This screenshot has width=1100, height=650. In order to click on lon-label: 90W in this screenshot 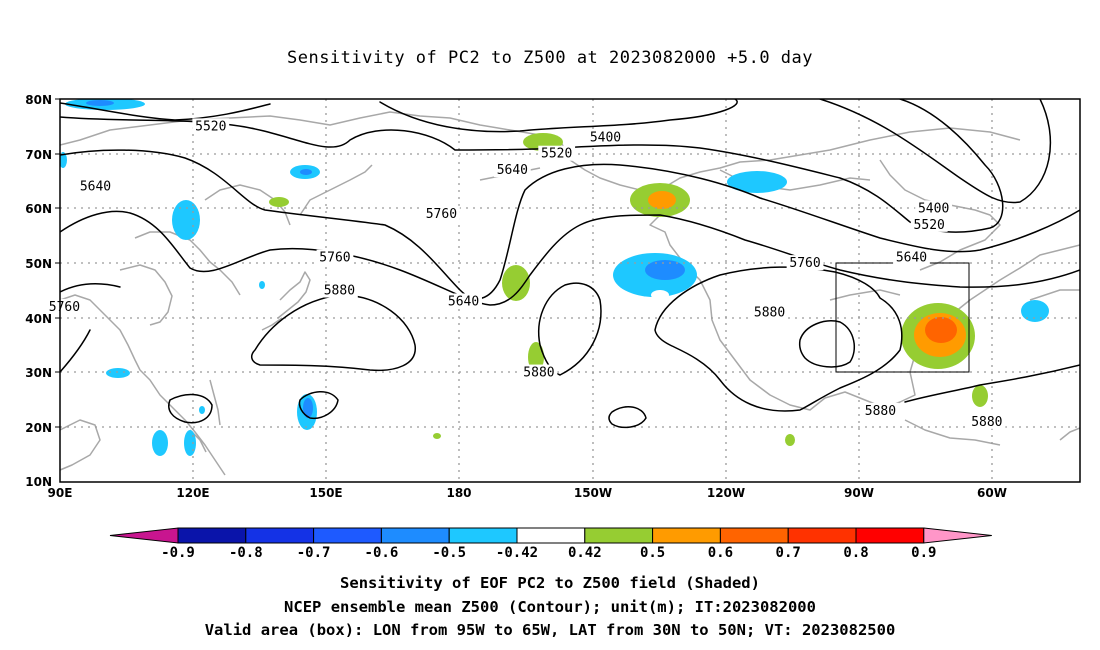, I will do `click(859, 493)`.